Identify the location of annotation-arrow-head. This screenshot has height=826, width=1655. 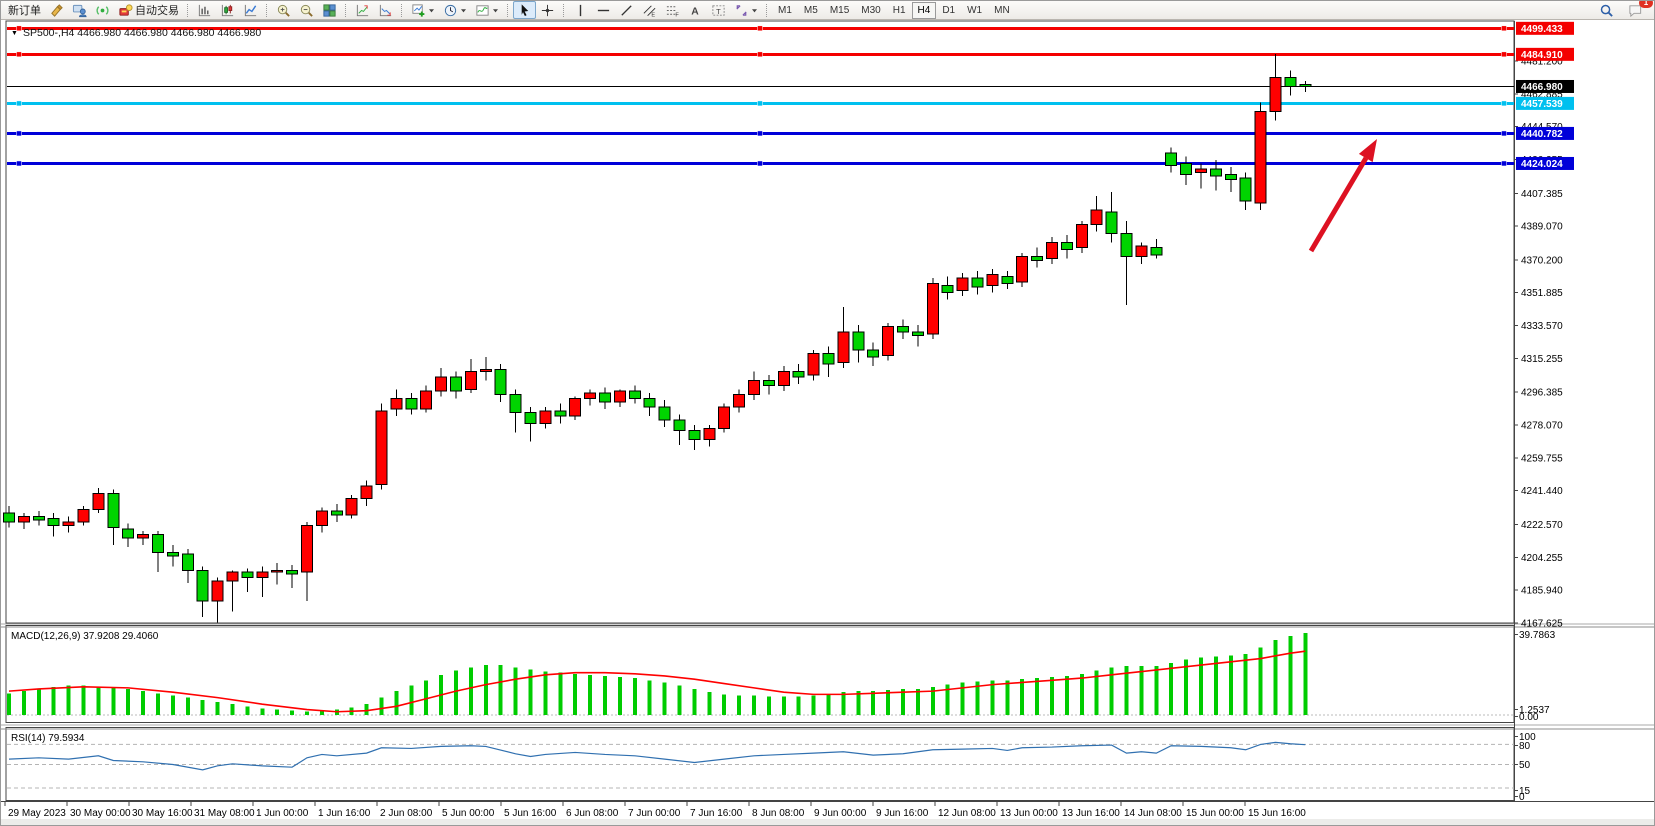
(1367, 151).